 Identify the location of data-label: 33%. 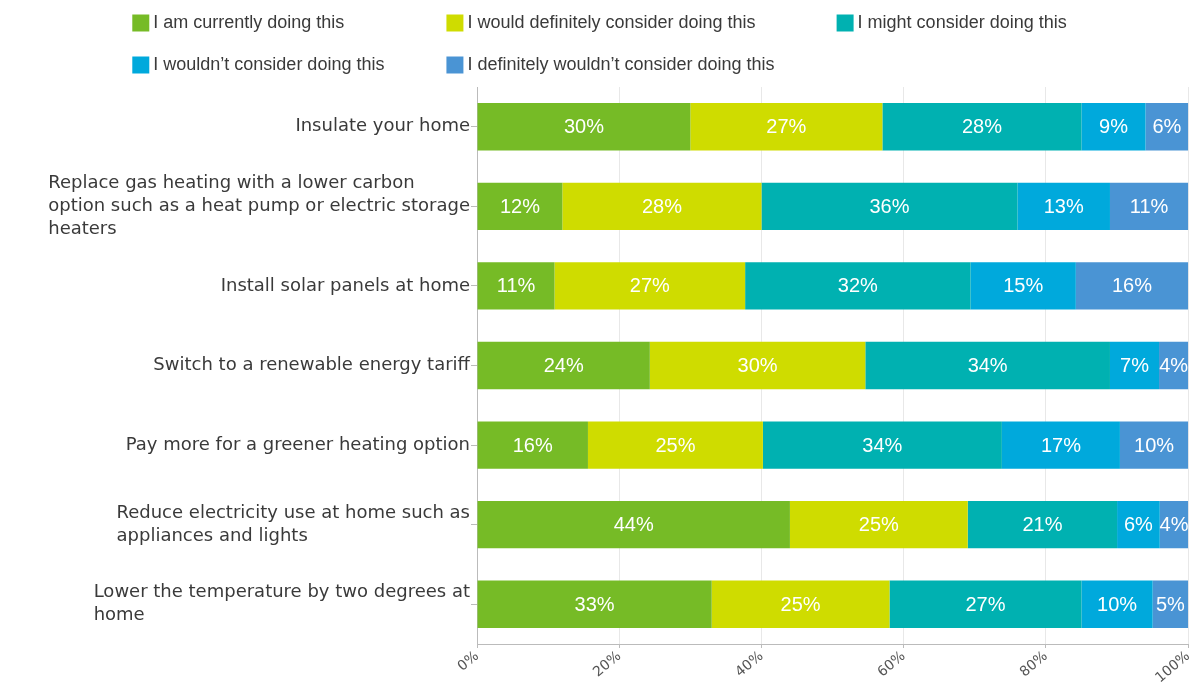
(594, 603).